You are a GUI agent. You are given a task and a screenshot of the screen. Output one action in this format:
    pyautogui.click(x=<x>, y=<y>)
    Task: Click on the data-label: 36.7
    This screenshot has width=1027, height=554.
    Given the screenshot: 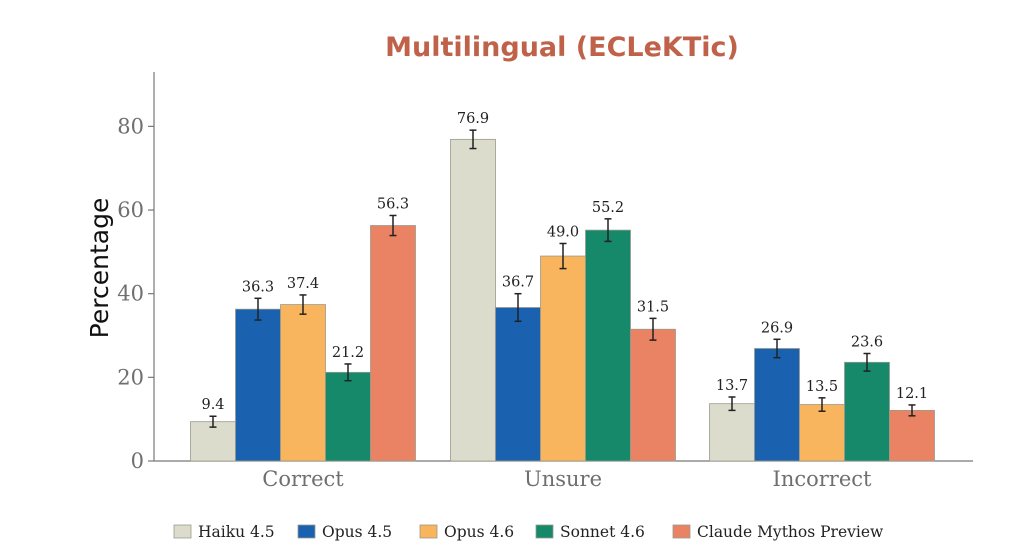 What is the action you would take?
    pyautogui.click(x=518, y=283)
    